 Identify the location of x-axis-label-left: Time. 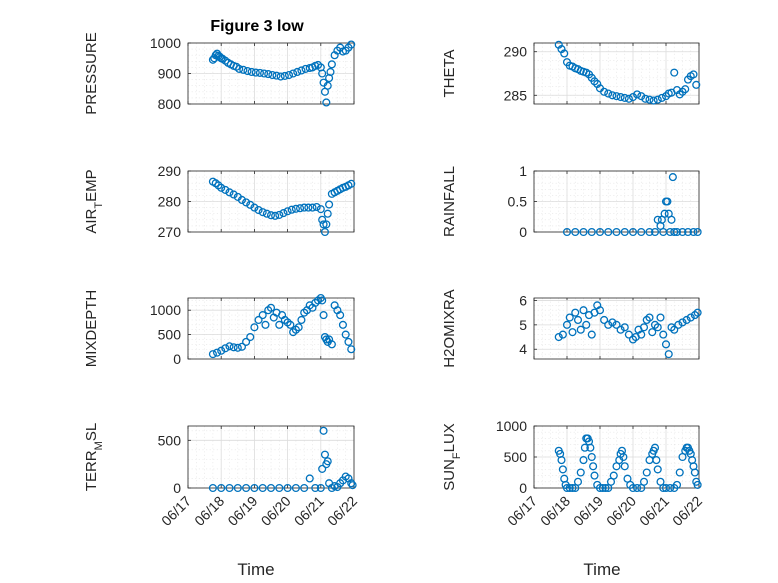
(255, 569).